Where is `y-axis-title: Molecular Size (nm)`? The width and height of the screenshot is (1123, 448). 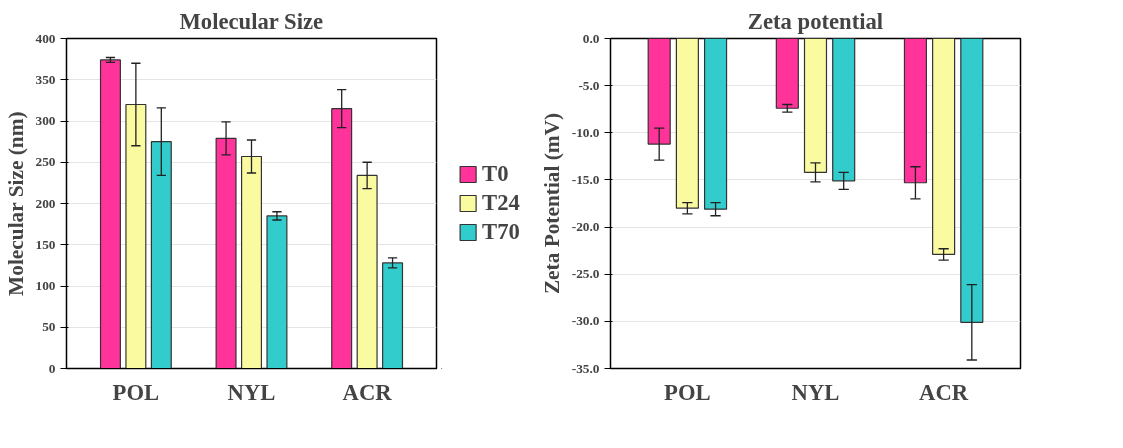
y-axis-title: Molecular Size (nm) is located at coordinates (15, 203).